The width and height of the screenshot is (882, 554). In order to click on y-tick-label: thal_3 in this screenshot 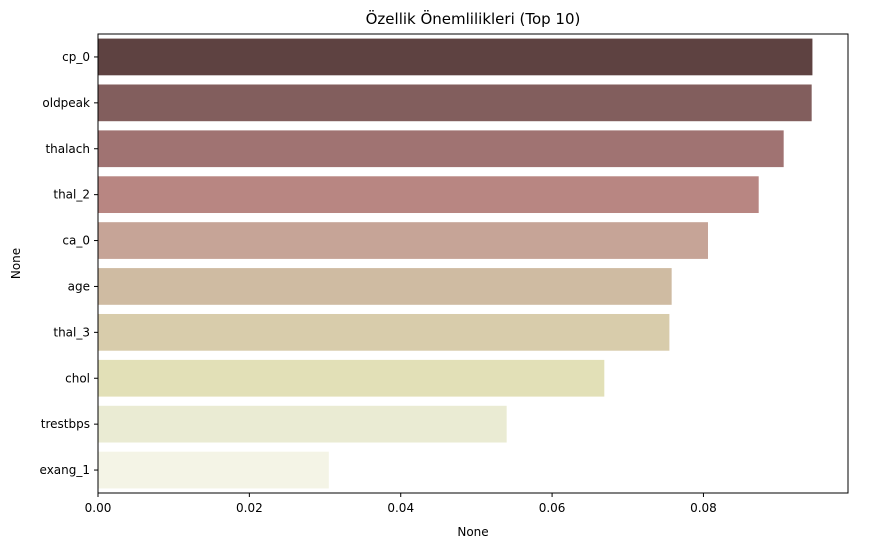, I will do `click(71, 332)`.